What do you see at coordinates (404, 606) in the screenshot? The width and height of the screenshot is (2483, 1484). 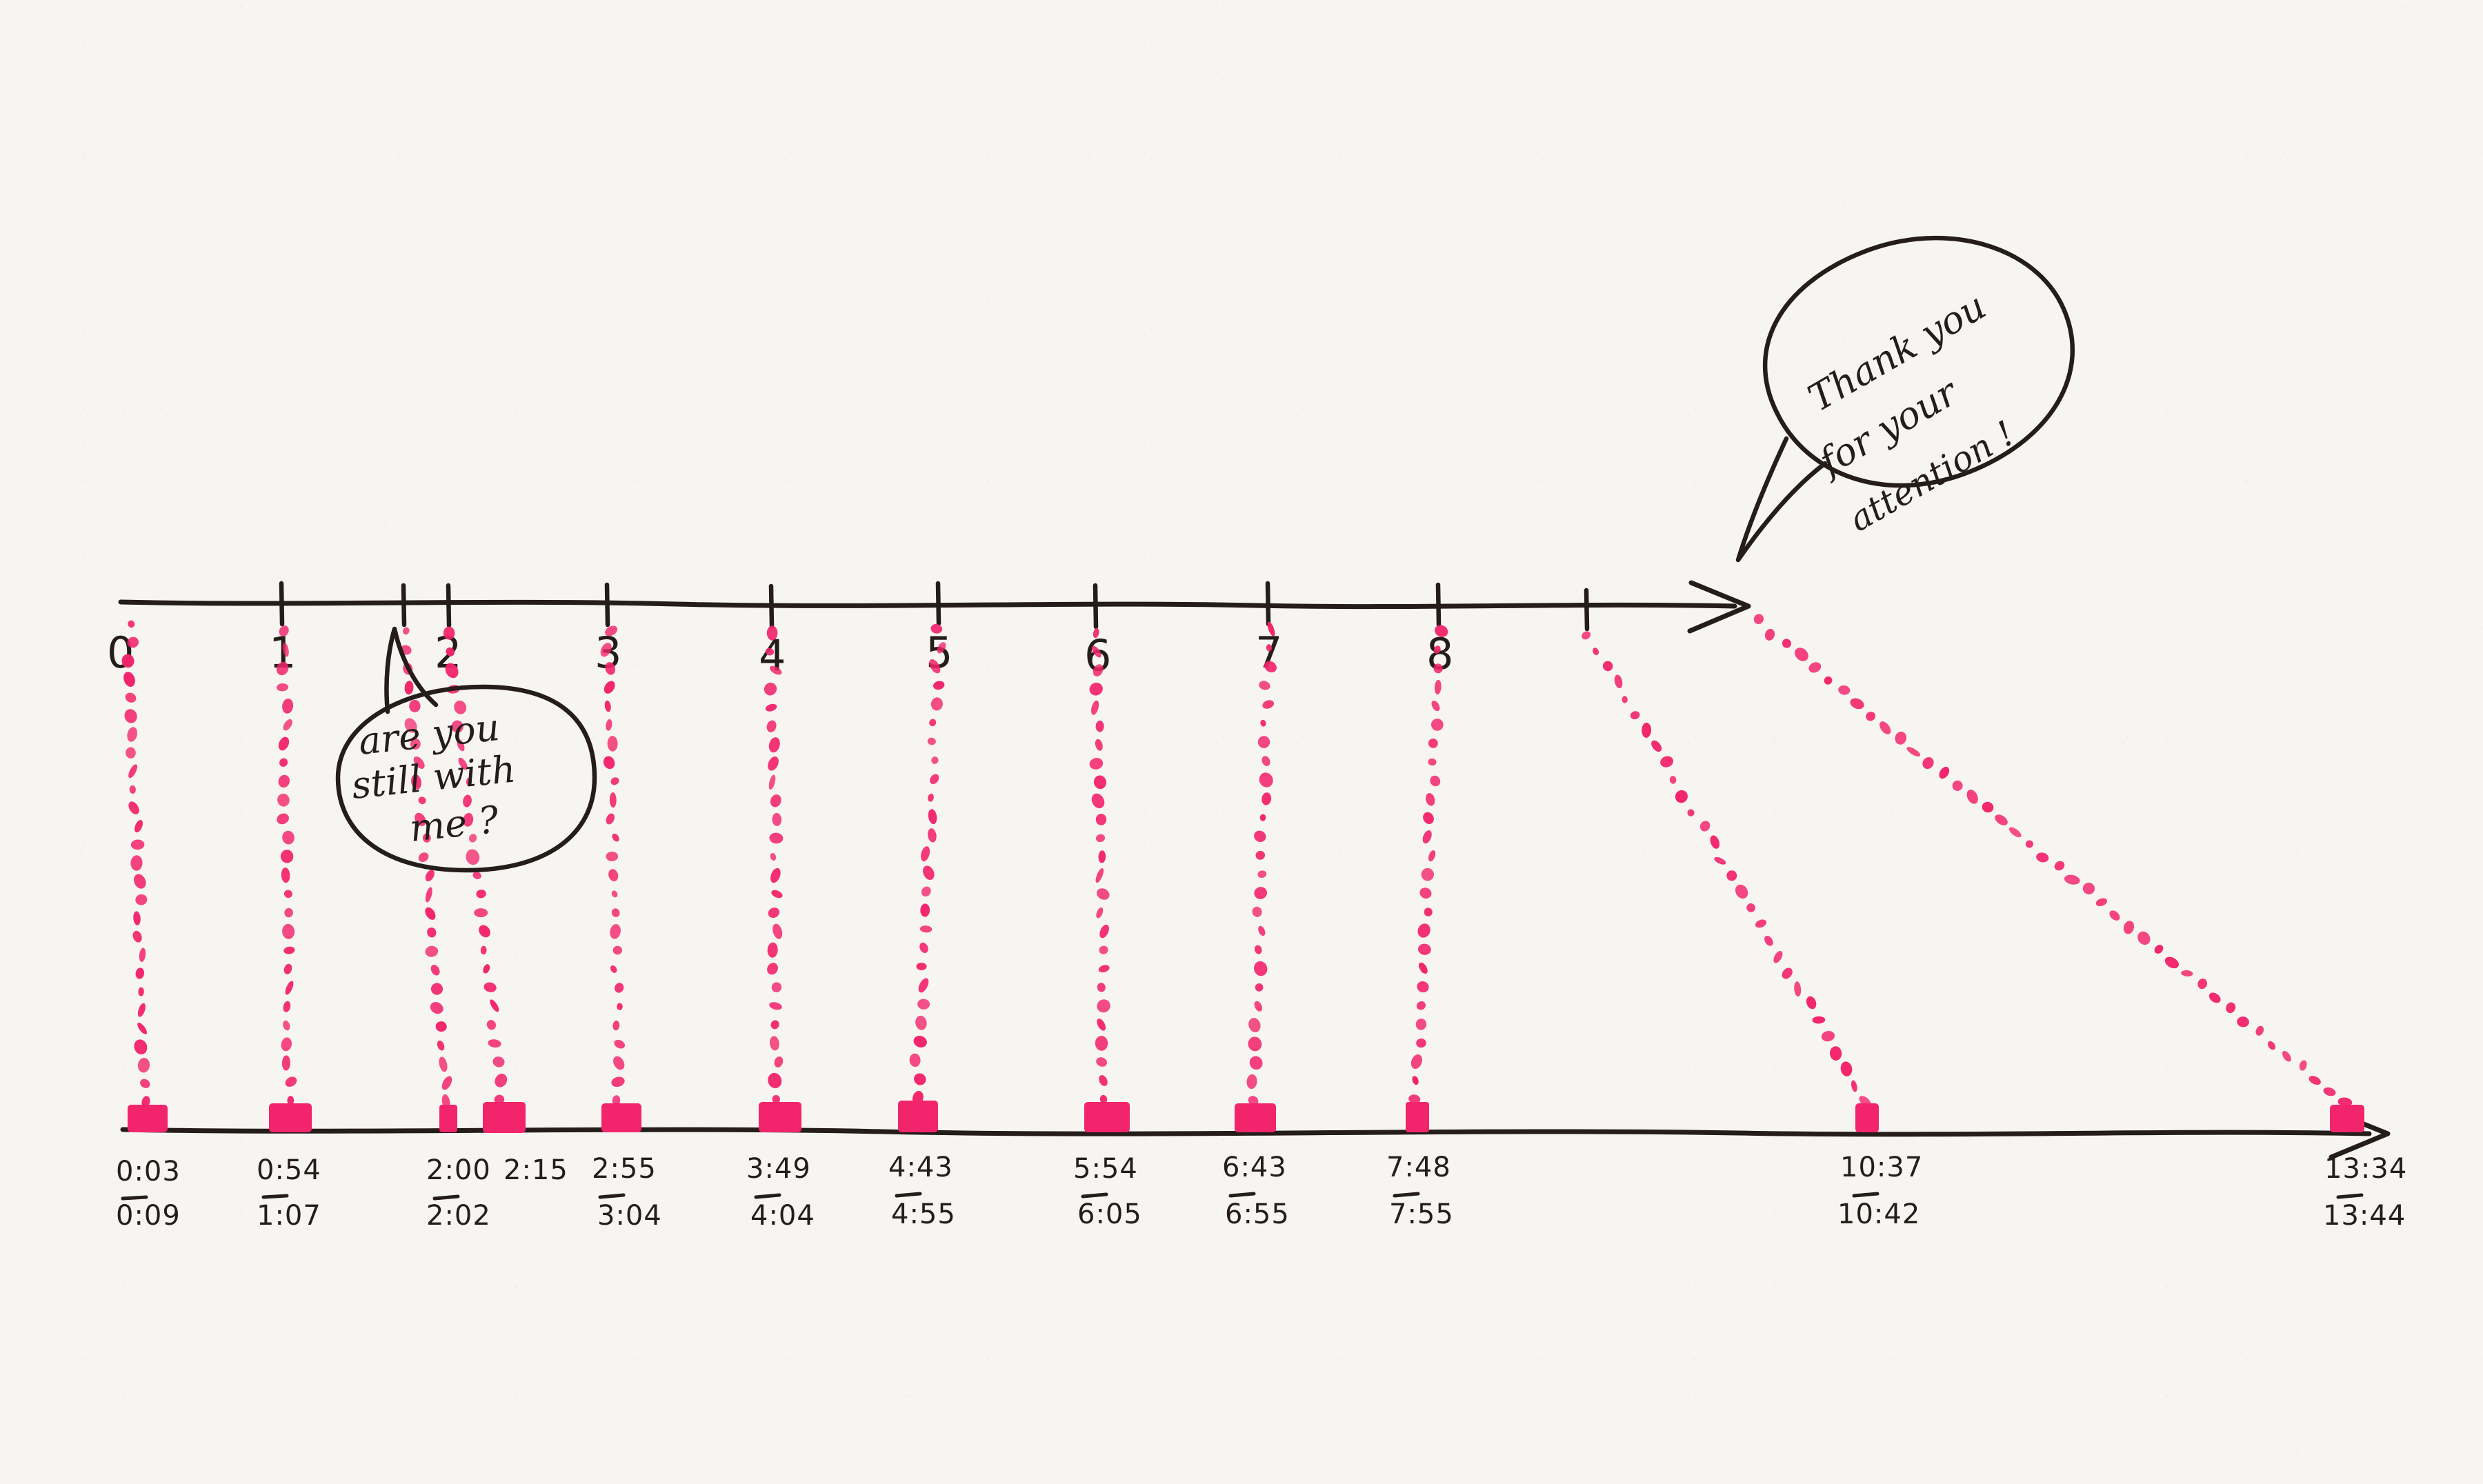 I see `top-tick-2a` at bounding box center [404, 606].